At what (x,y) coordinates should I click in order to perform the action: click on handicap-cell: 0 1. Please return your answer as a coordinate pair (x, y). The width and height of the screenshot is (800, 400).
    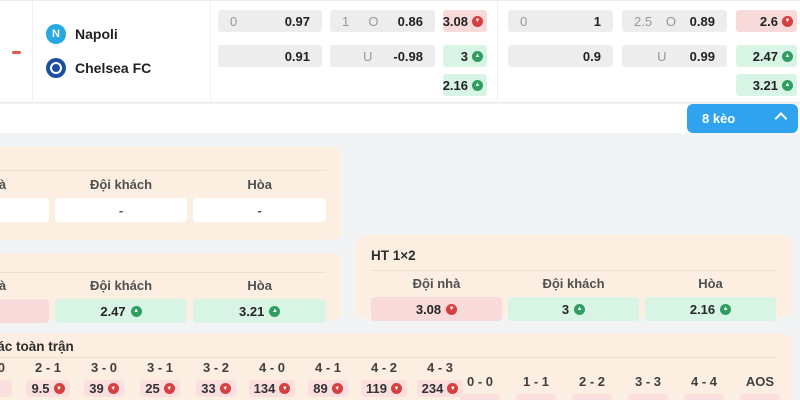
    Looking at the image, I should click on (560, 21).